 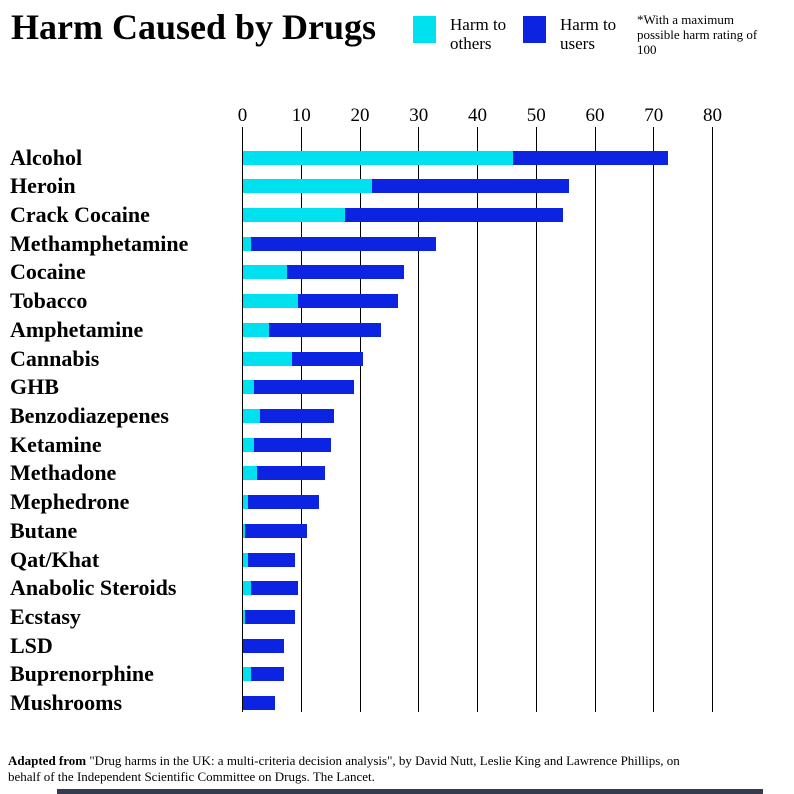 I want to click on bar-heroin-harm-to-users, so click(x=470, y=186).